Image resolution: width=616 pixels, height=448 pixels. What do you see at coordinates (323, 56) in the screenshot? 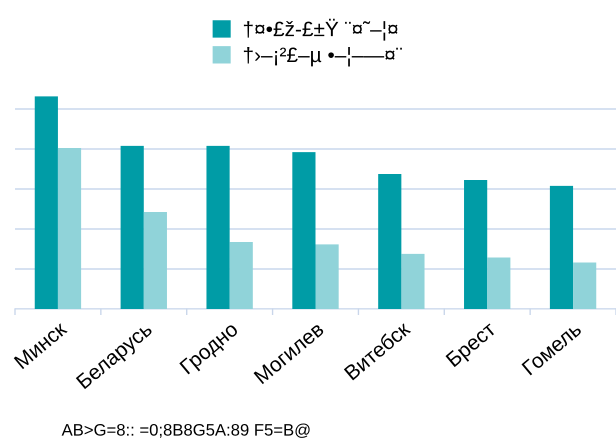
I see `legend-label: †›–¡²£–µ •–¦–—¤¨` at bounding box center [323, 56].